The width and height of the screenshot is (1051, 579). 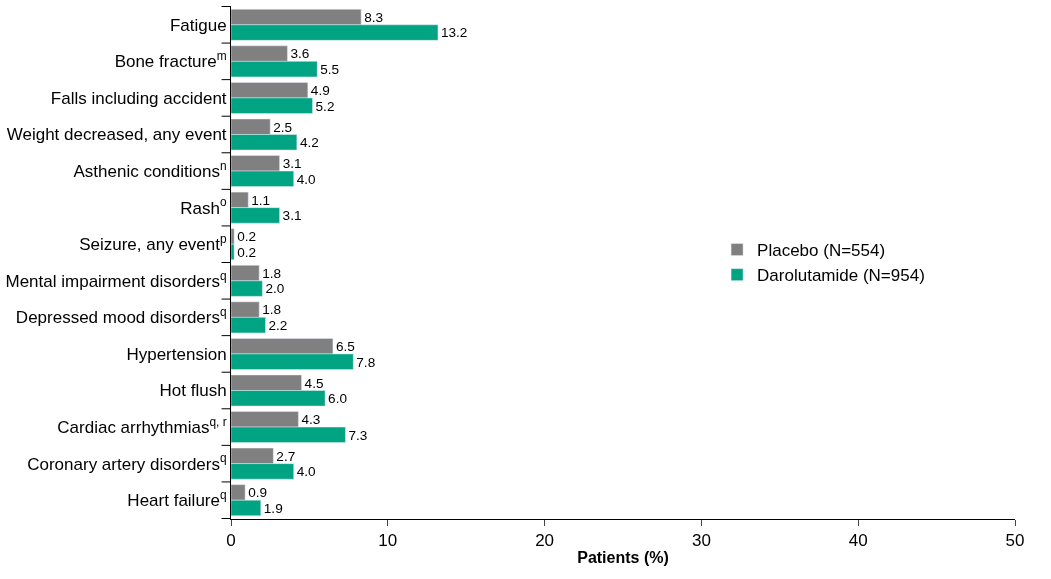 I want to click on data-label: 5.5, so click(x=330, y=69).